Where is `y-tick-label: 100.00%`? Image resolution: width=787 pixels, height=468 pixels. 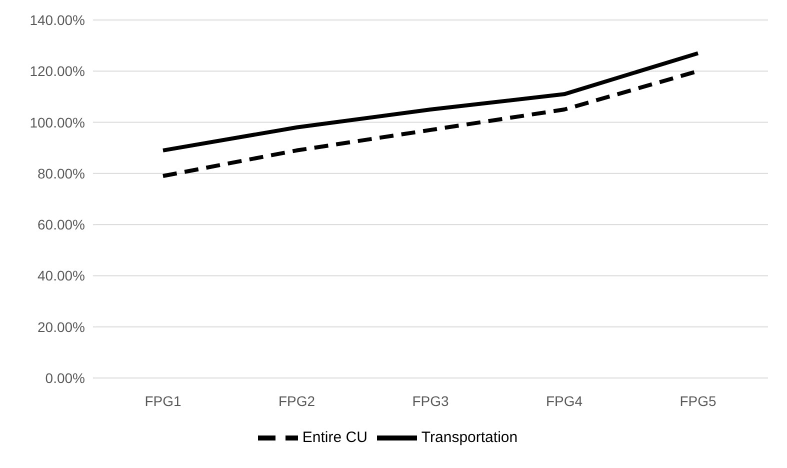 y-tick-label: 100.00% is located at coordinates (57, 122).